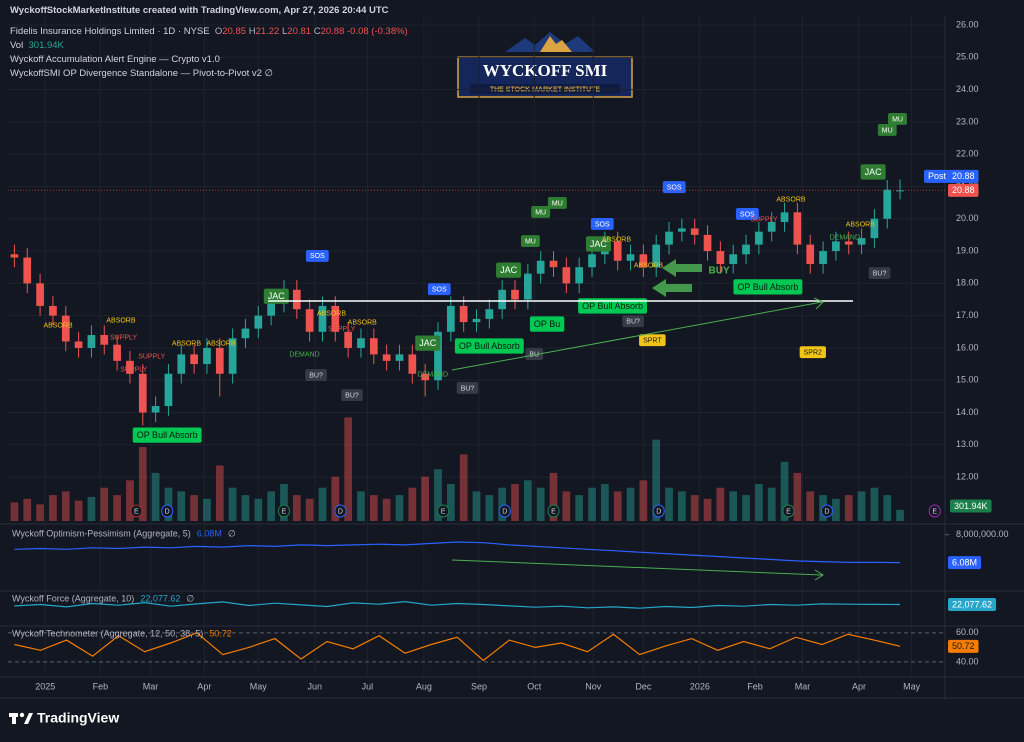 This screenshot has width=1024, height=742. I want to click on logo-title: WYCKOFF SMI, so click(545, 70).